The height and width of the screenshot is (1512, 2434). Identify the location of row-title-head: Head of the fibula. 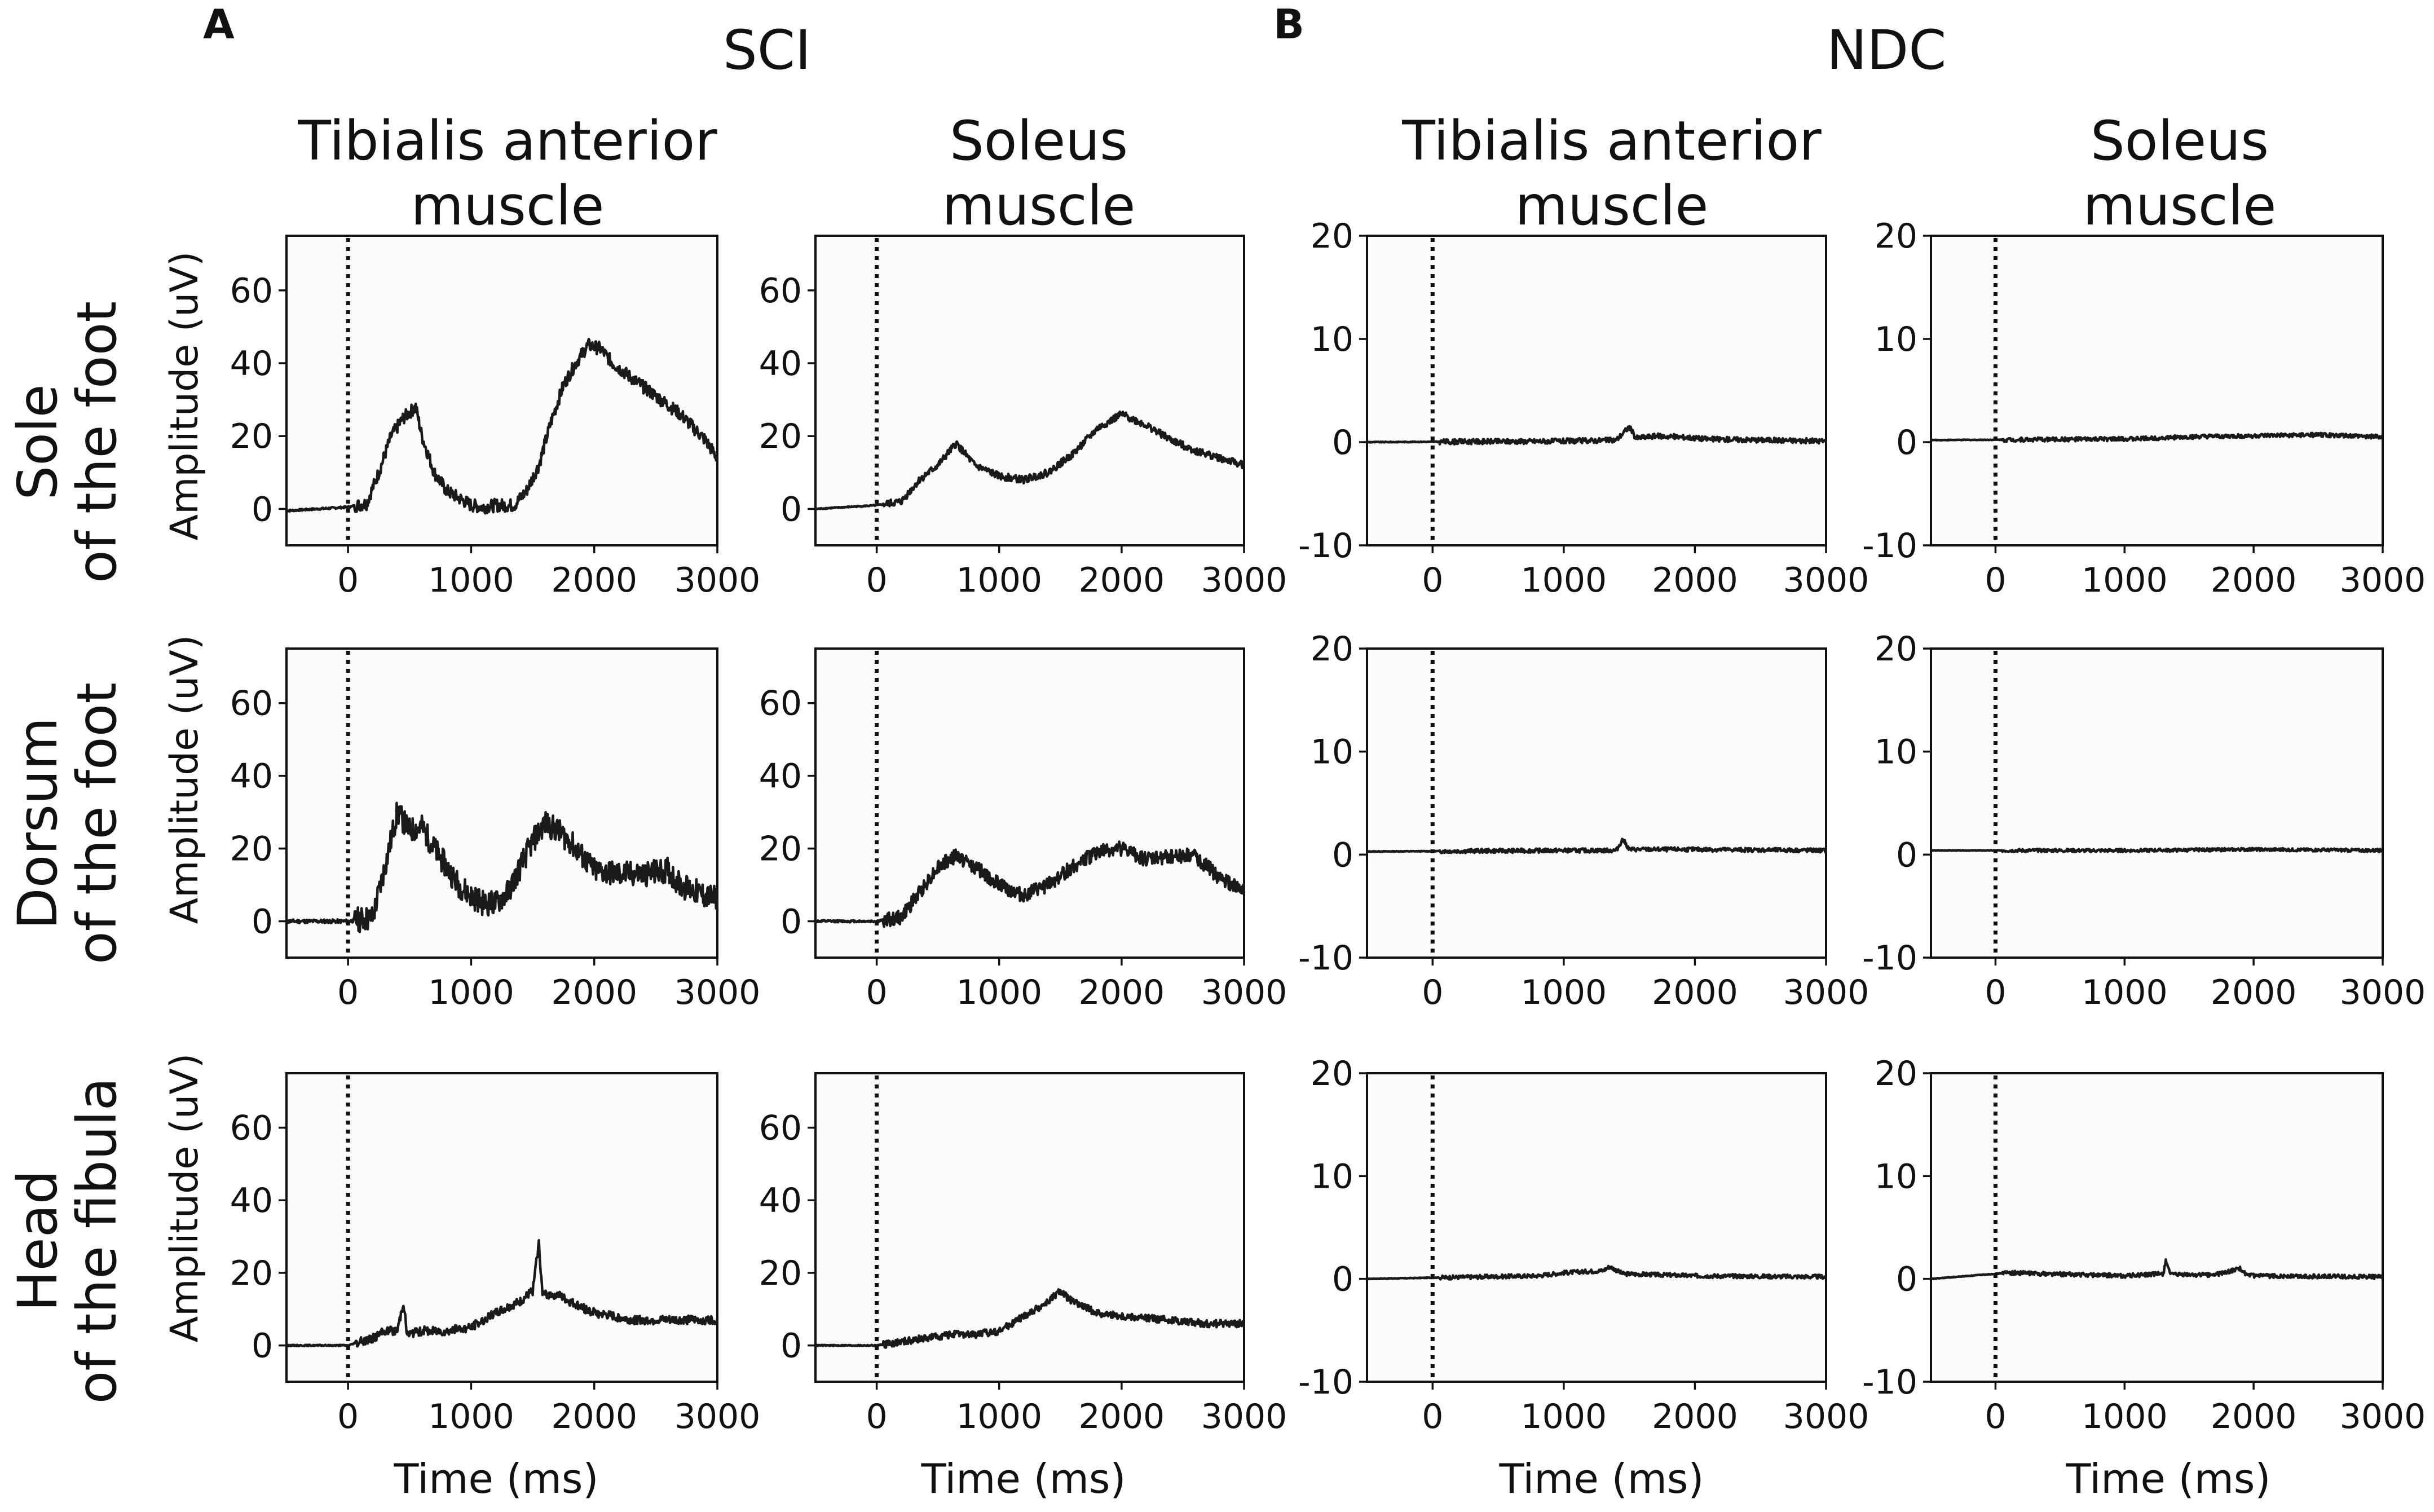
(67, 1241).